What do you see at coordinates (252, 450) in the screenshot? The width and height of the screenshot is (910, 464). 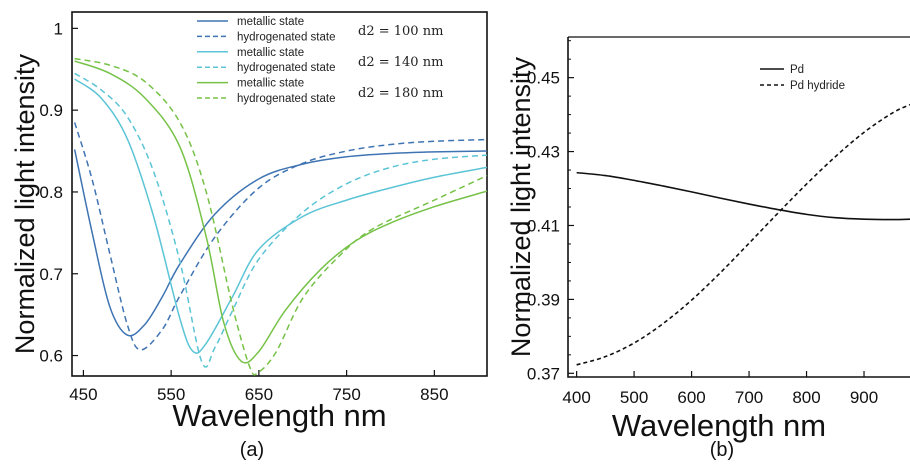 I see `panel-label: (a)` at bounding box center [252, 450].